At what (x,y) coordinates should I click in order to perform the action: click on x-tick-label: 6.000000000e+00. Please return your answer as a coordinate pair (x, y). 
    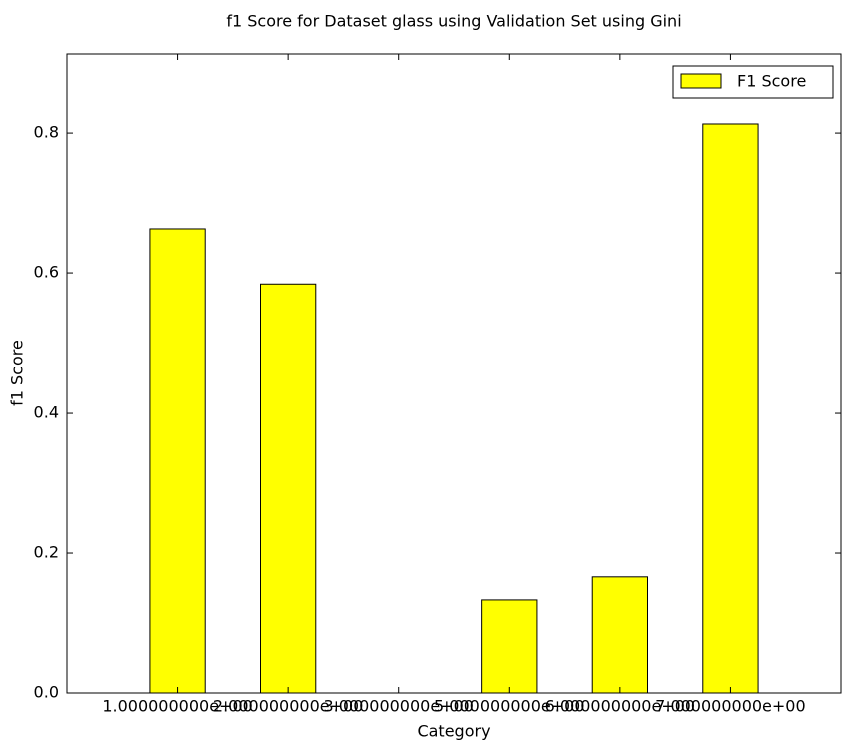
    Looking at the image, I should click on (620, 706).